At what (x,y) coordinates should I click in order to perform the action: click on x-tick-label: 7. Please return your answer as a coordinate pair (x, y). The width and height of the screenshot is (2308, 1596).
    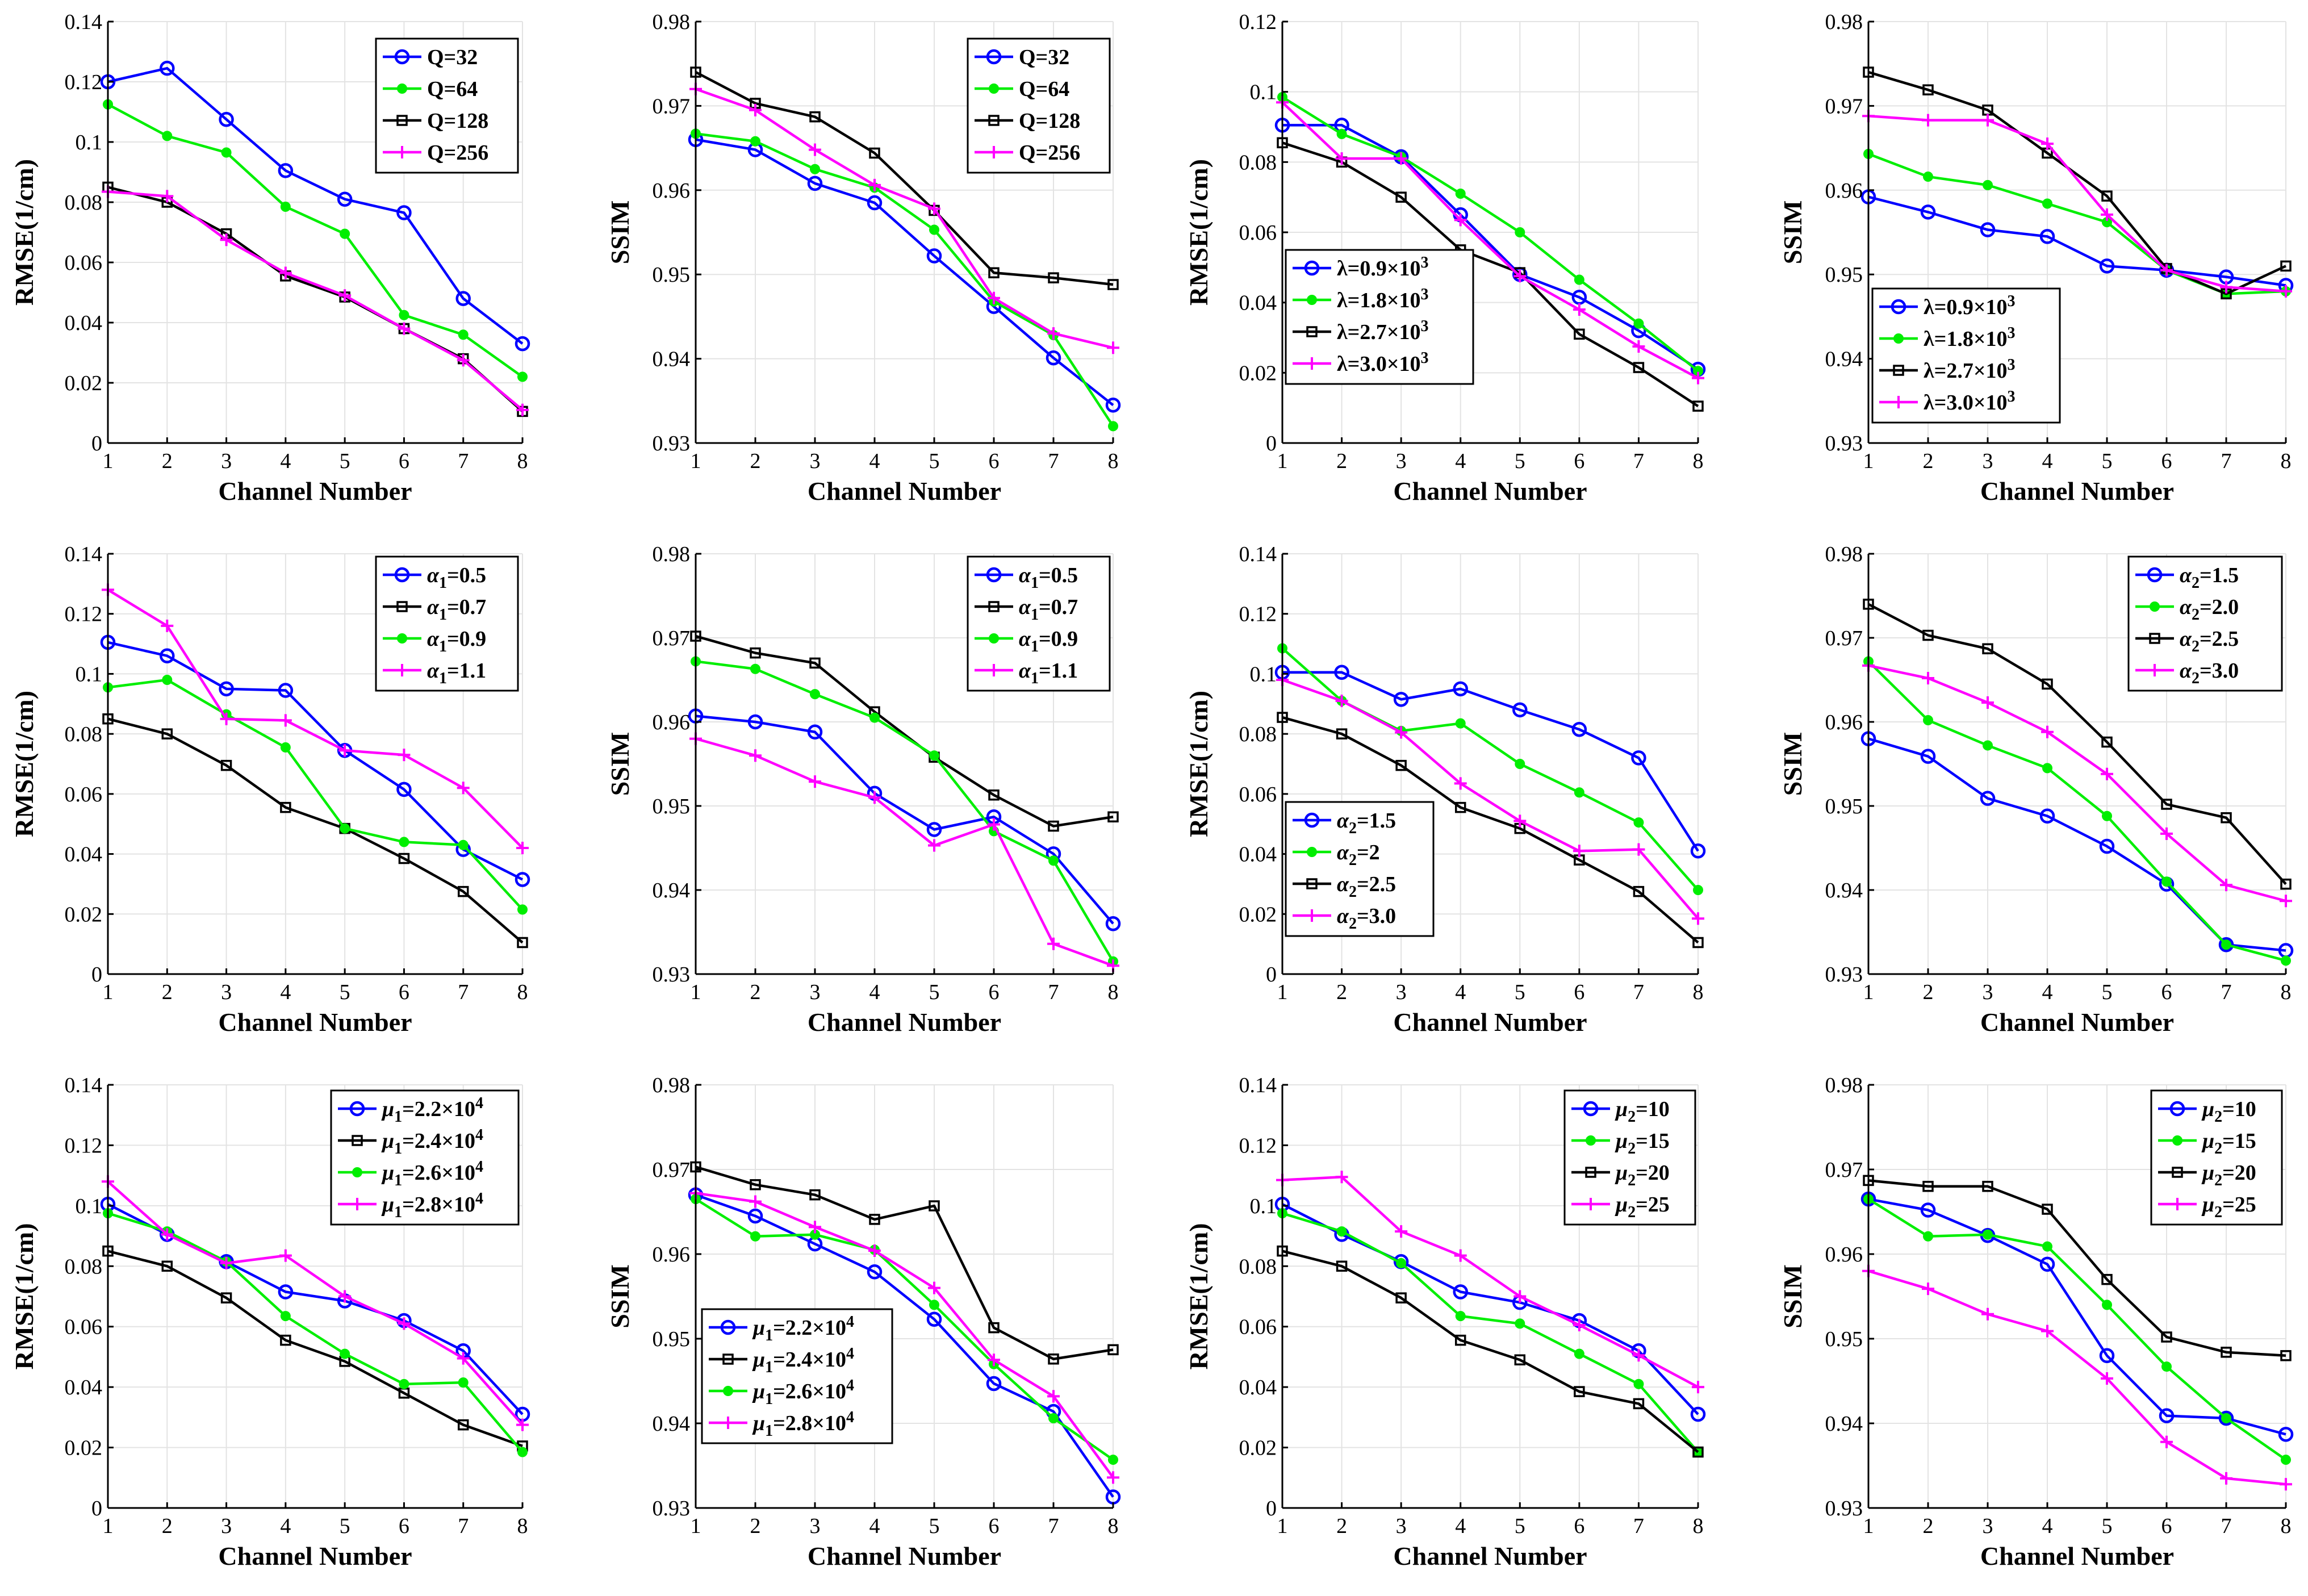
    Looking at the image, I should click on (2226, 992).